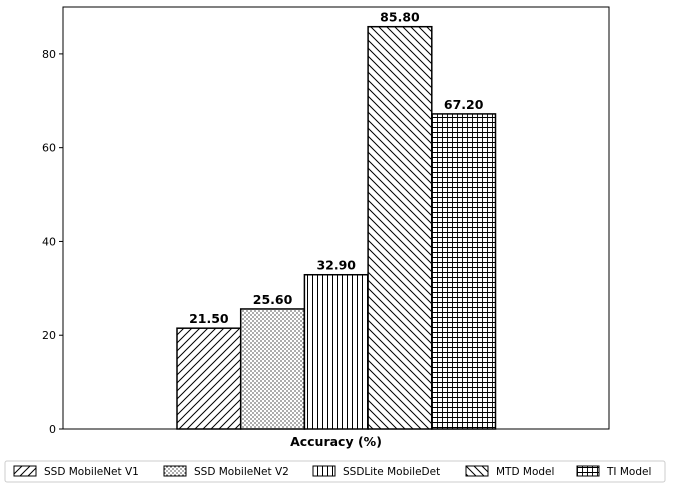  What do you see at coordinates (49, 335) in the screenshot?
I see `y-tick-label: 20` at bounding box center [49, 335].